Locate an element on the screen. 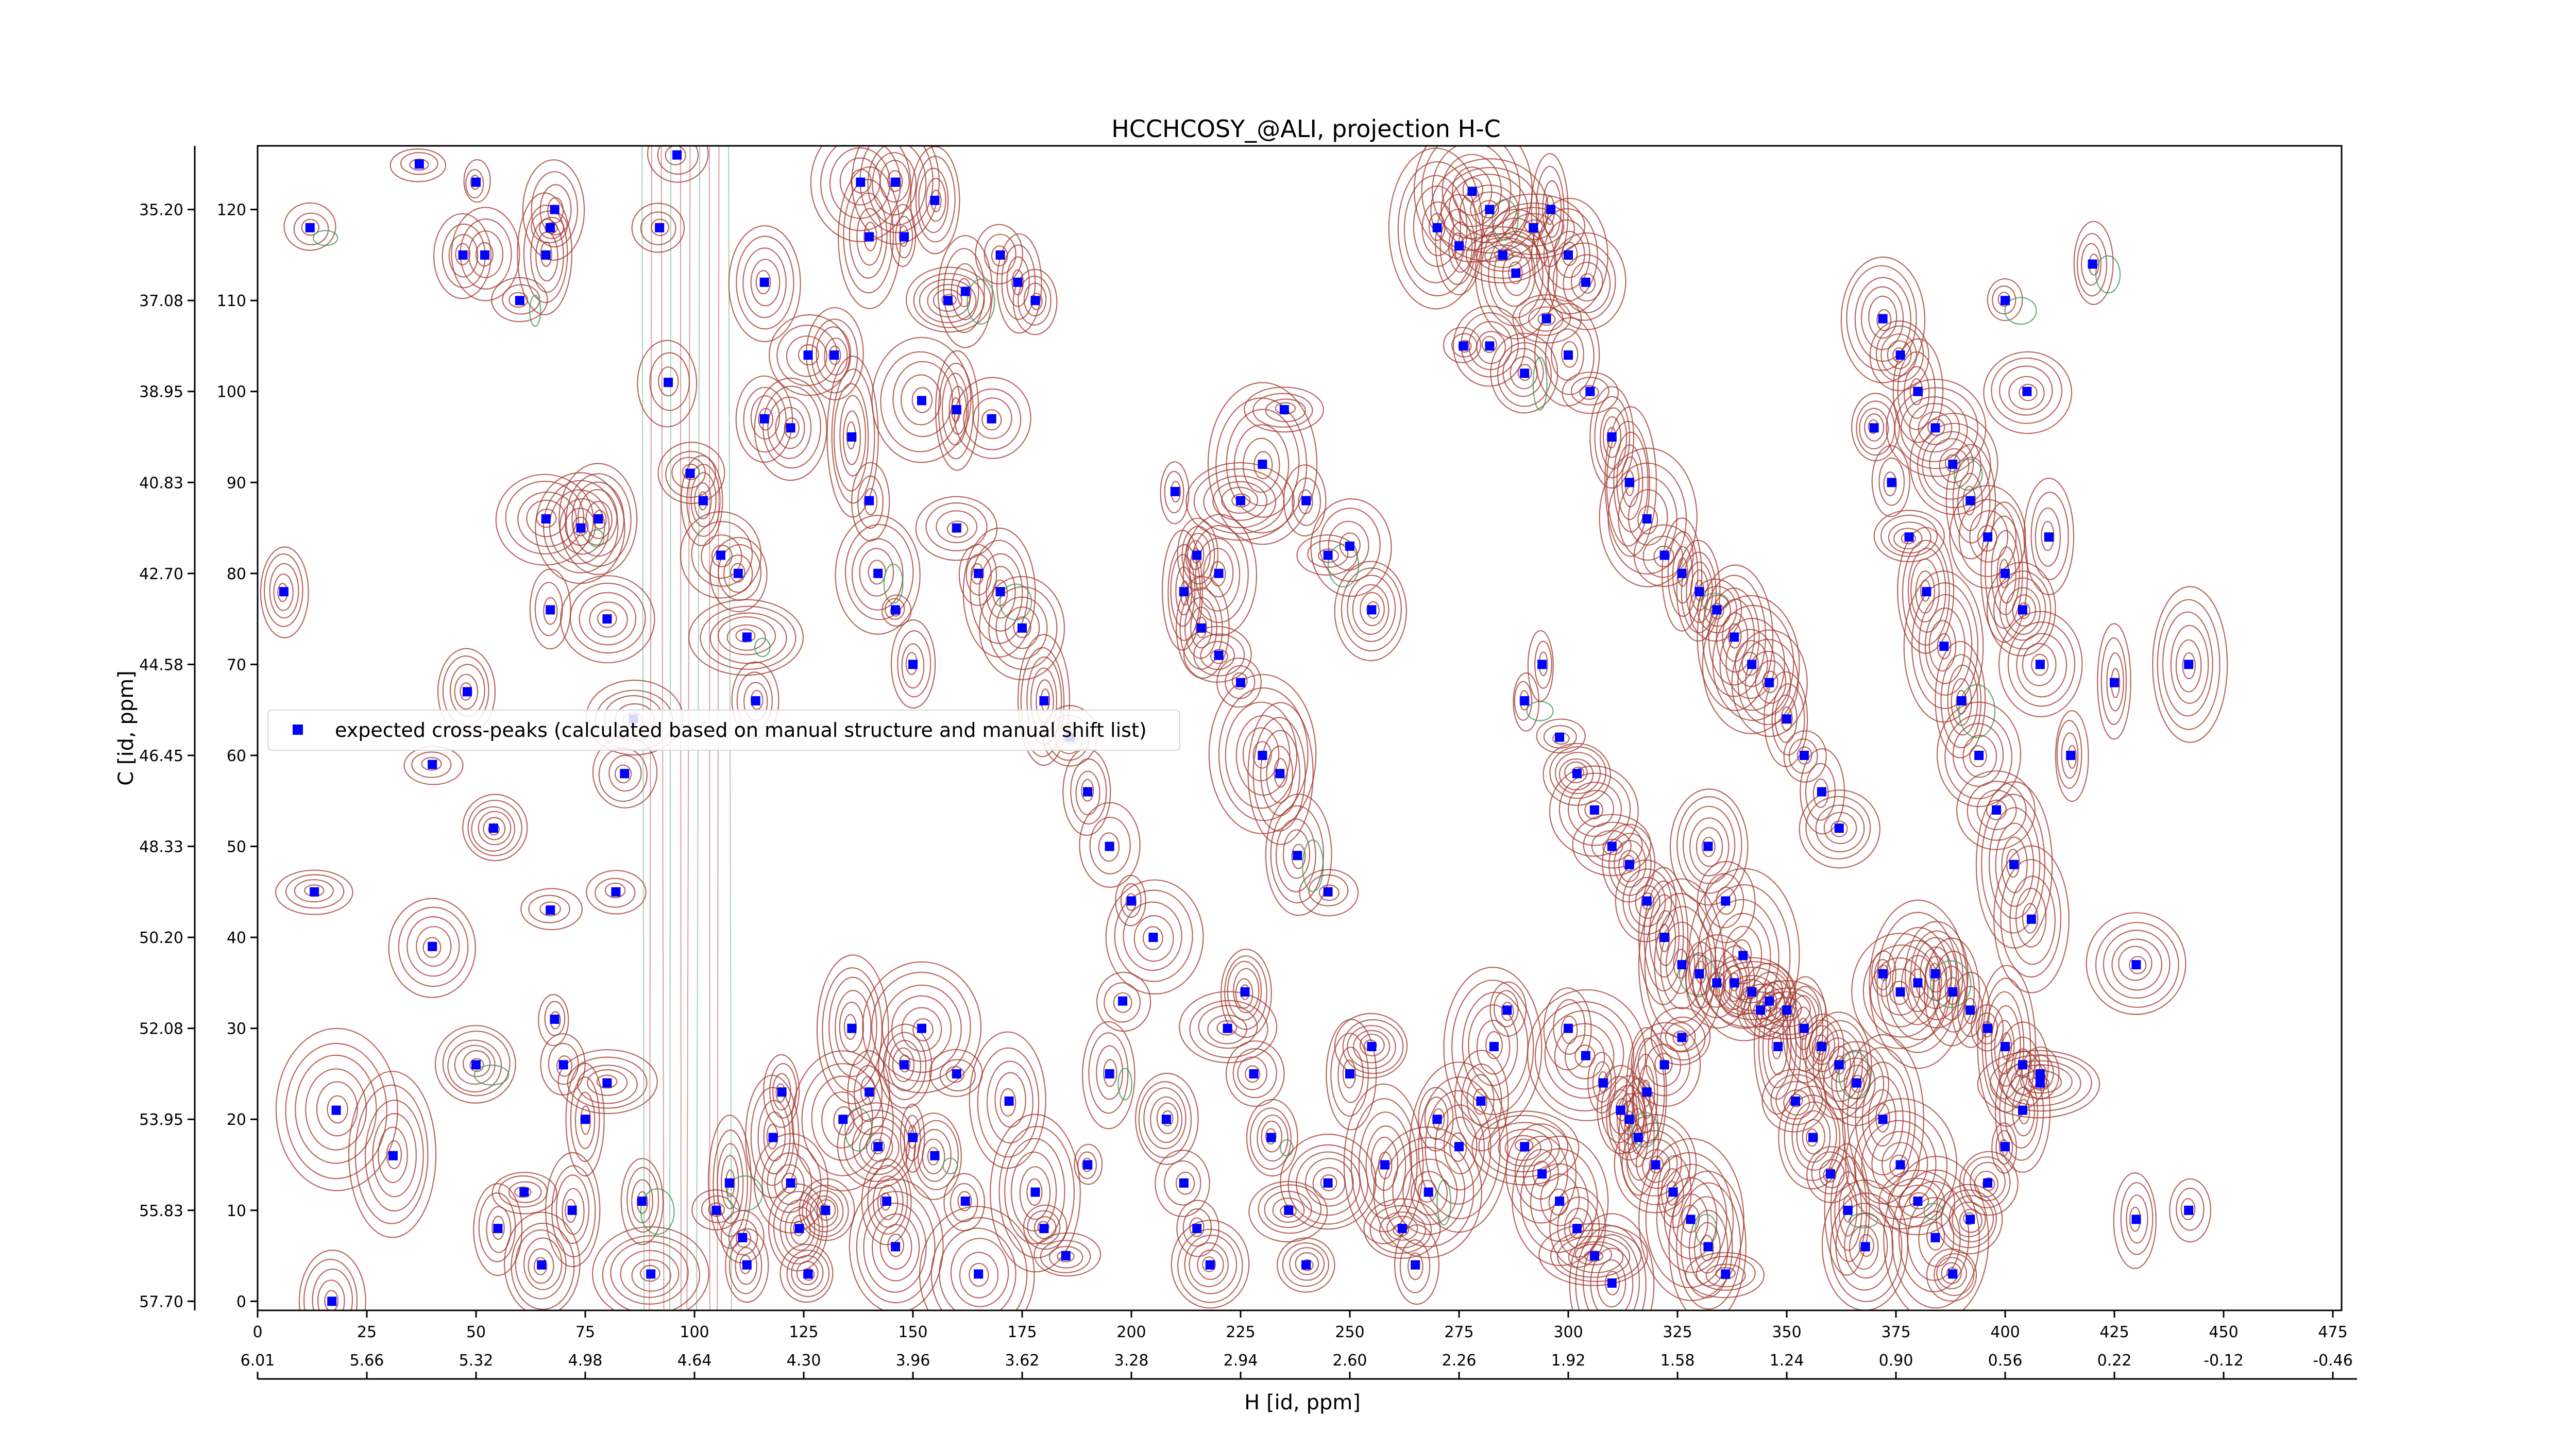  x-index-tick-label: 400 is located at coordinates (2005, 1332).